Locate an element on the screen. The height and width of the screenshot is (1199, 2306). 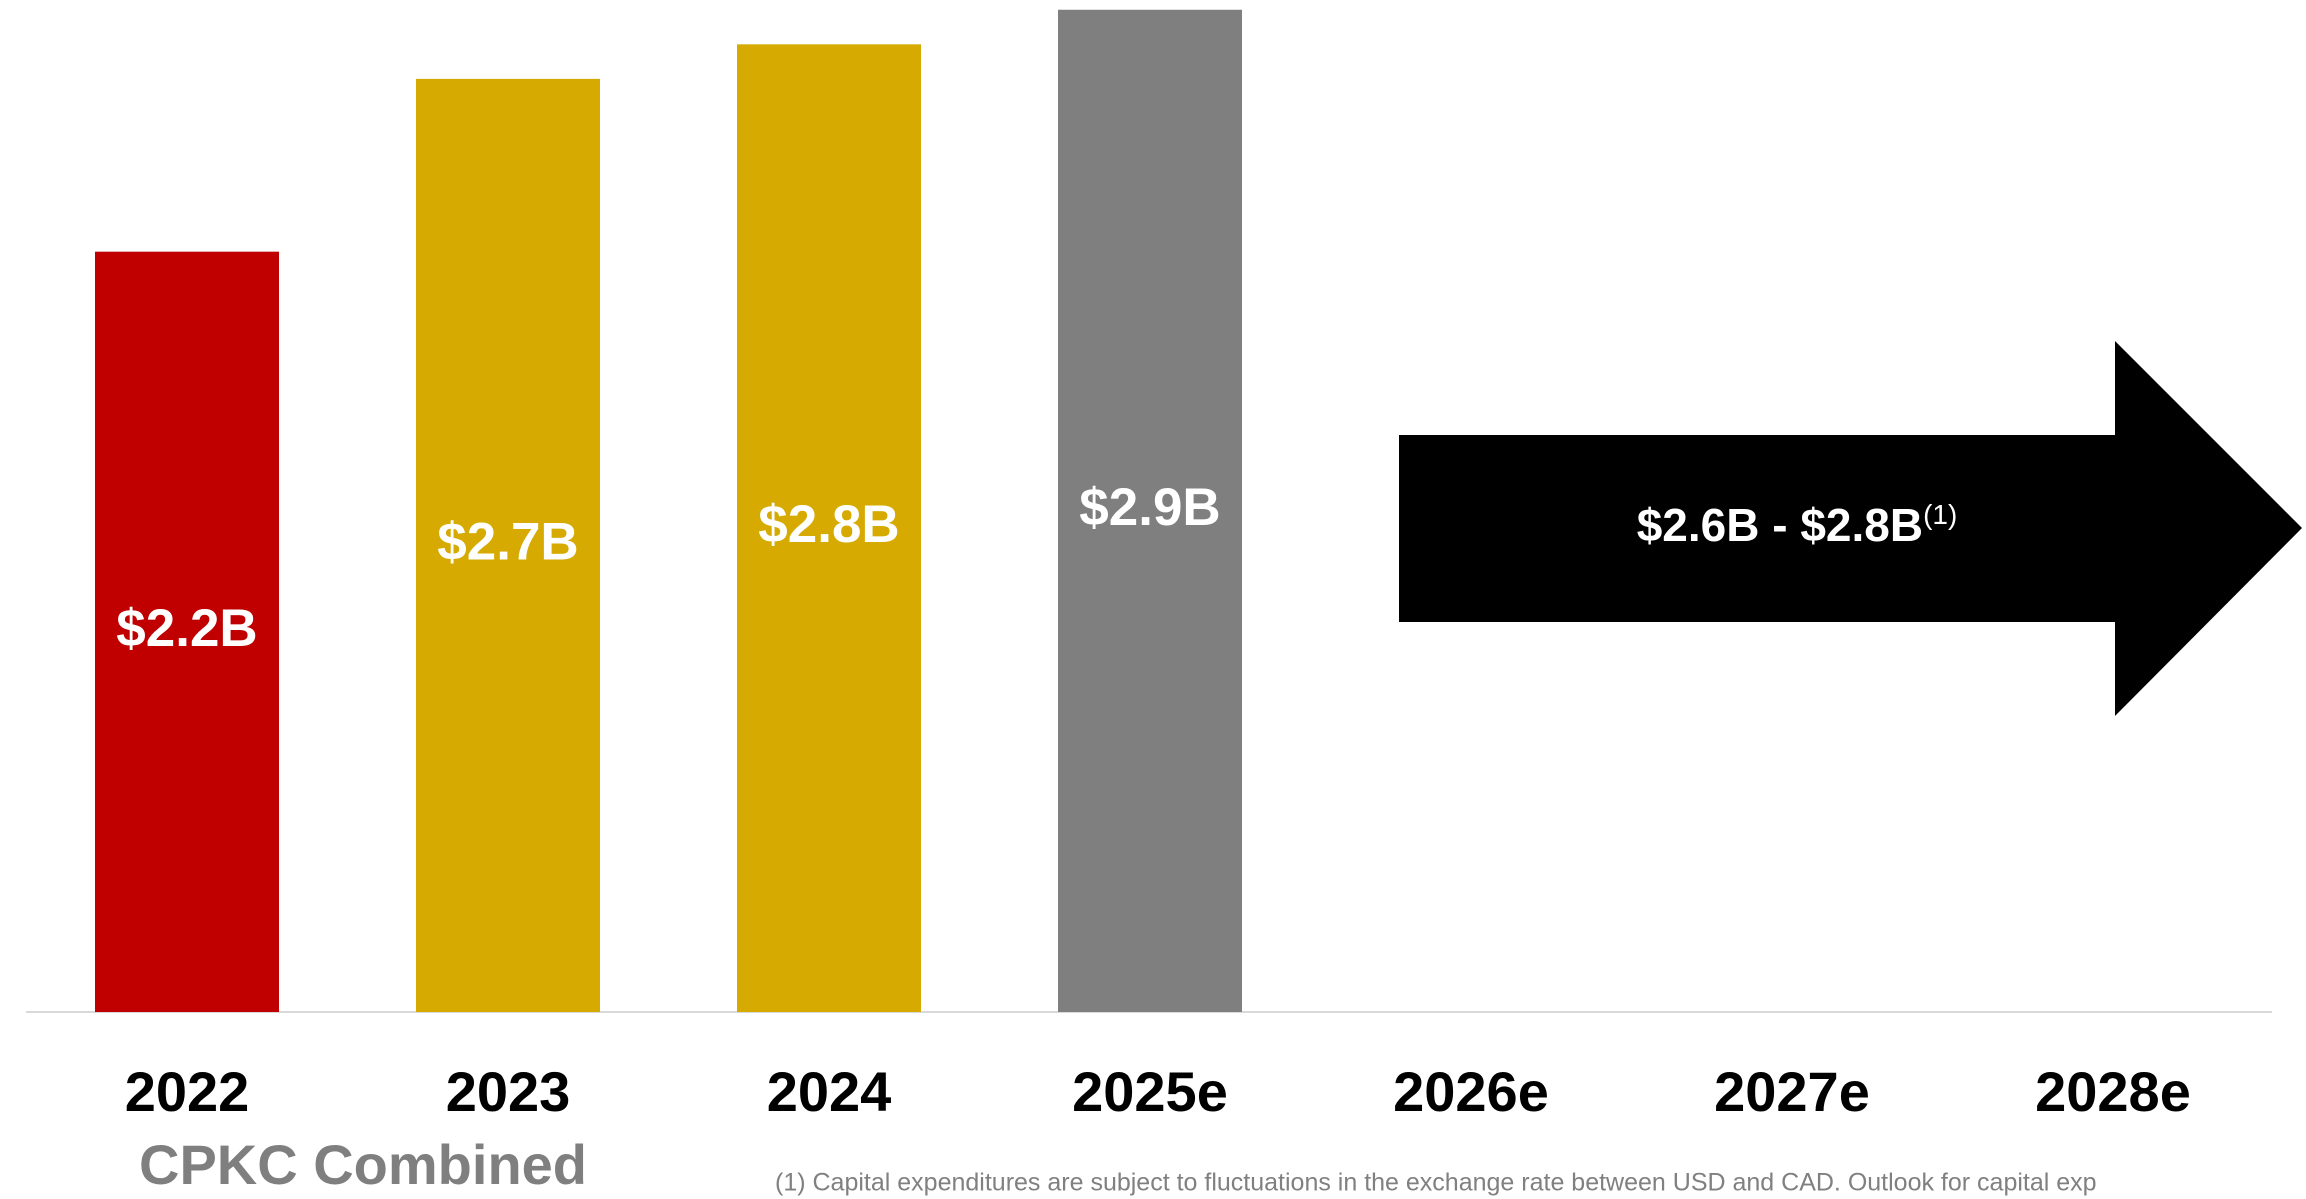
x-tick-label: 2024 is located at coordinates (829, 1091).